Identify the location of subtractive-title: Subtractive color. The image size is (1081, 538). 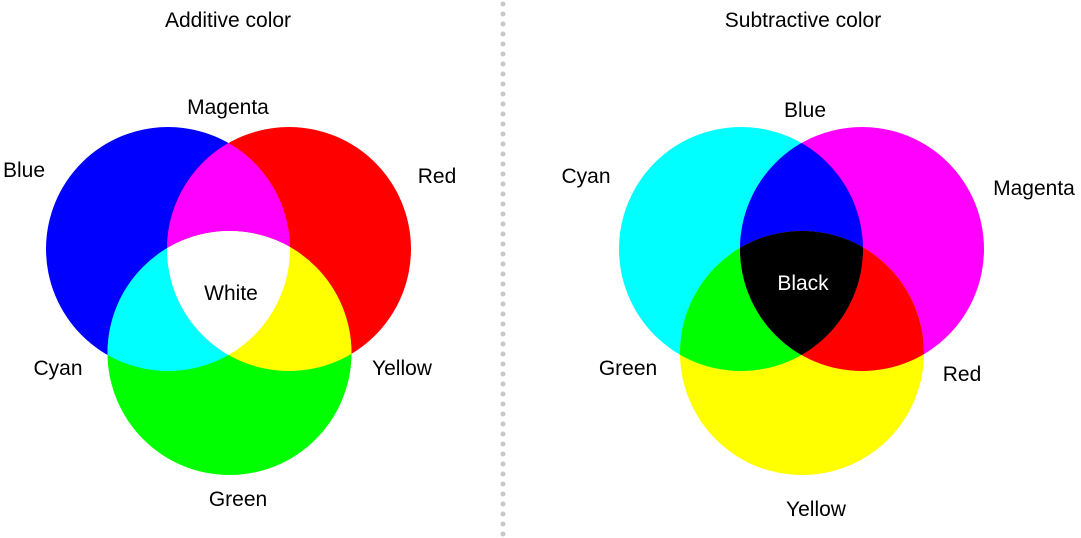
(803, 20).